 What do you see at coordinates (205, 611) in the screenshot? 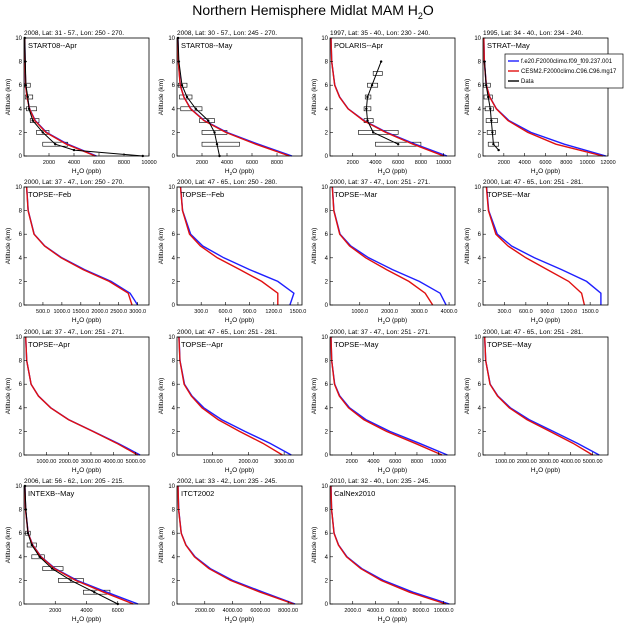
I see `x-tick-label: 2000.00` at bounding box center [205, 611].